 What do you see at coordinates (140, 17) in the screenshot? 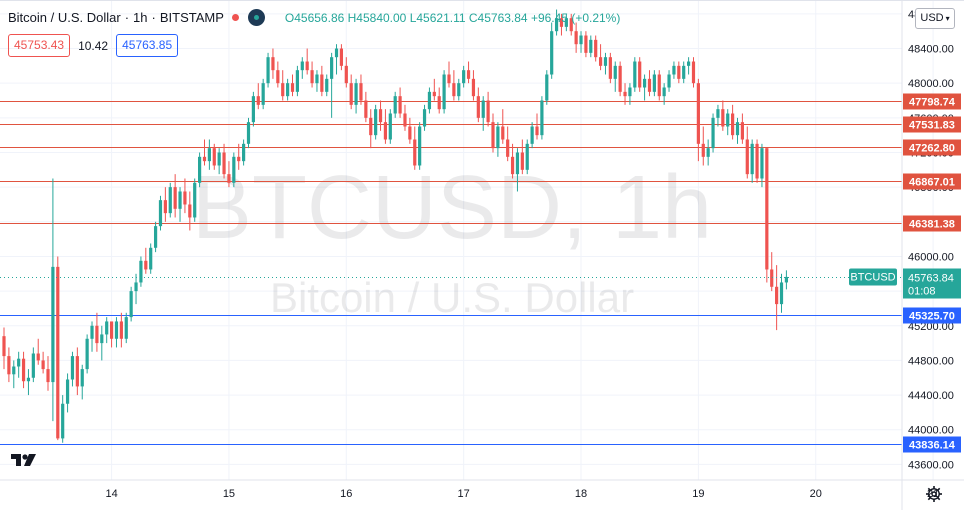
I see `interval-label: 1h` at bounding box center [140, 17].